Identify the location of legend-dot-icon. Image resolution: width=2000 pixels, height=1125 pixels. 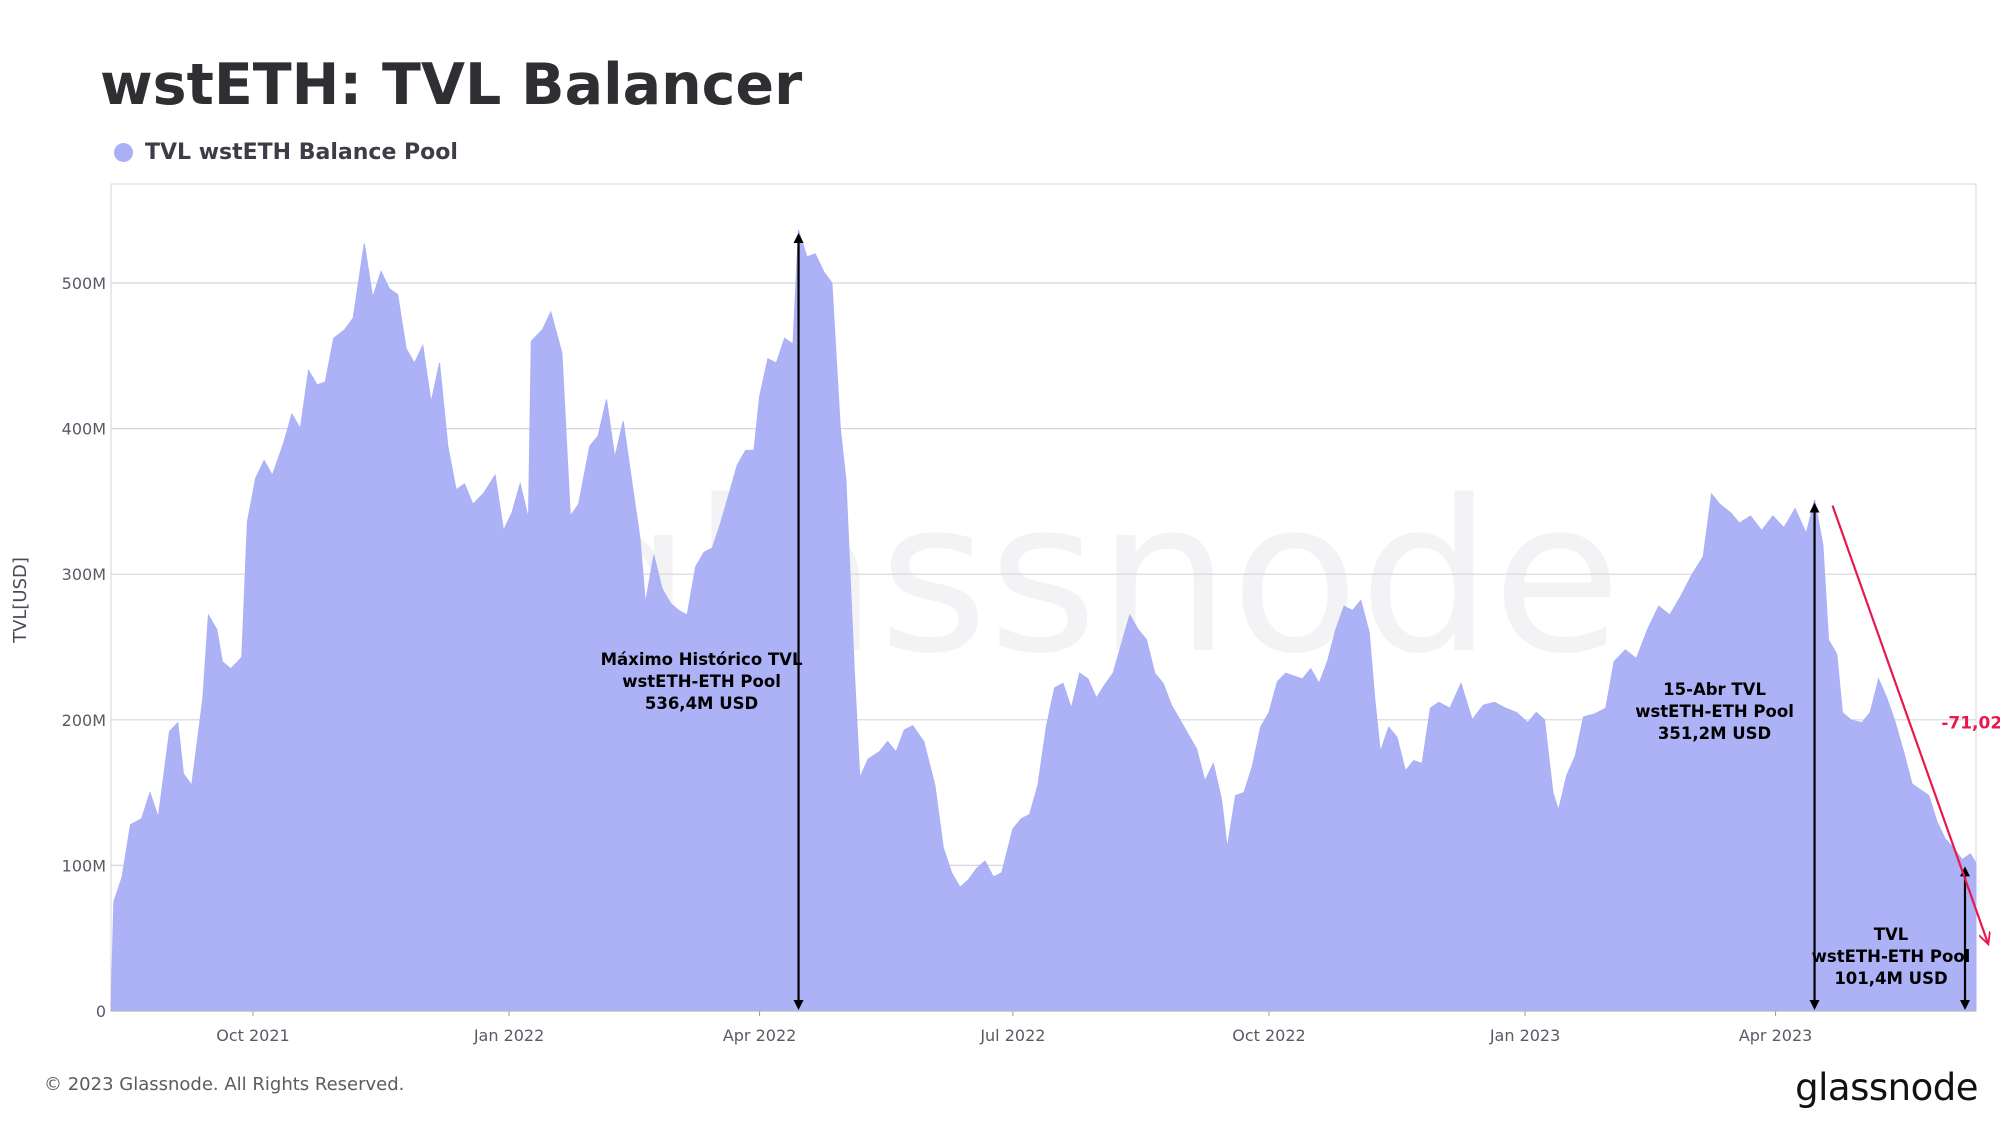
(123, 152).